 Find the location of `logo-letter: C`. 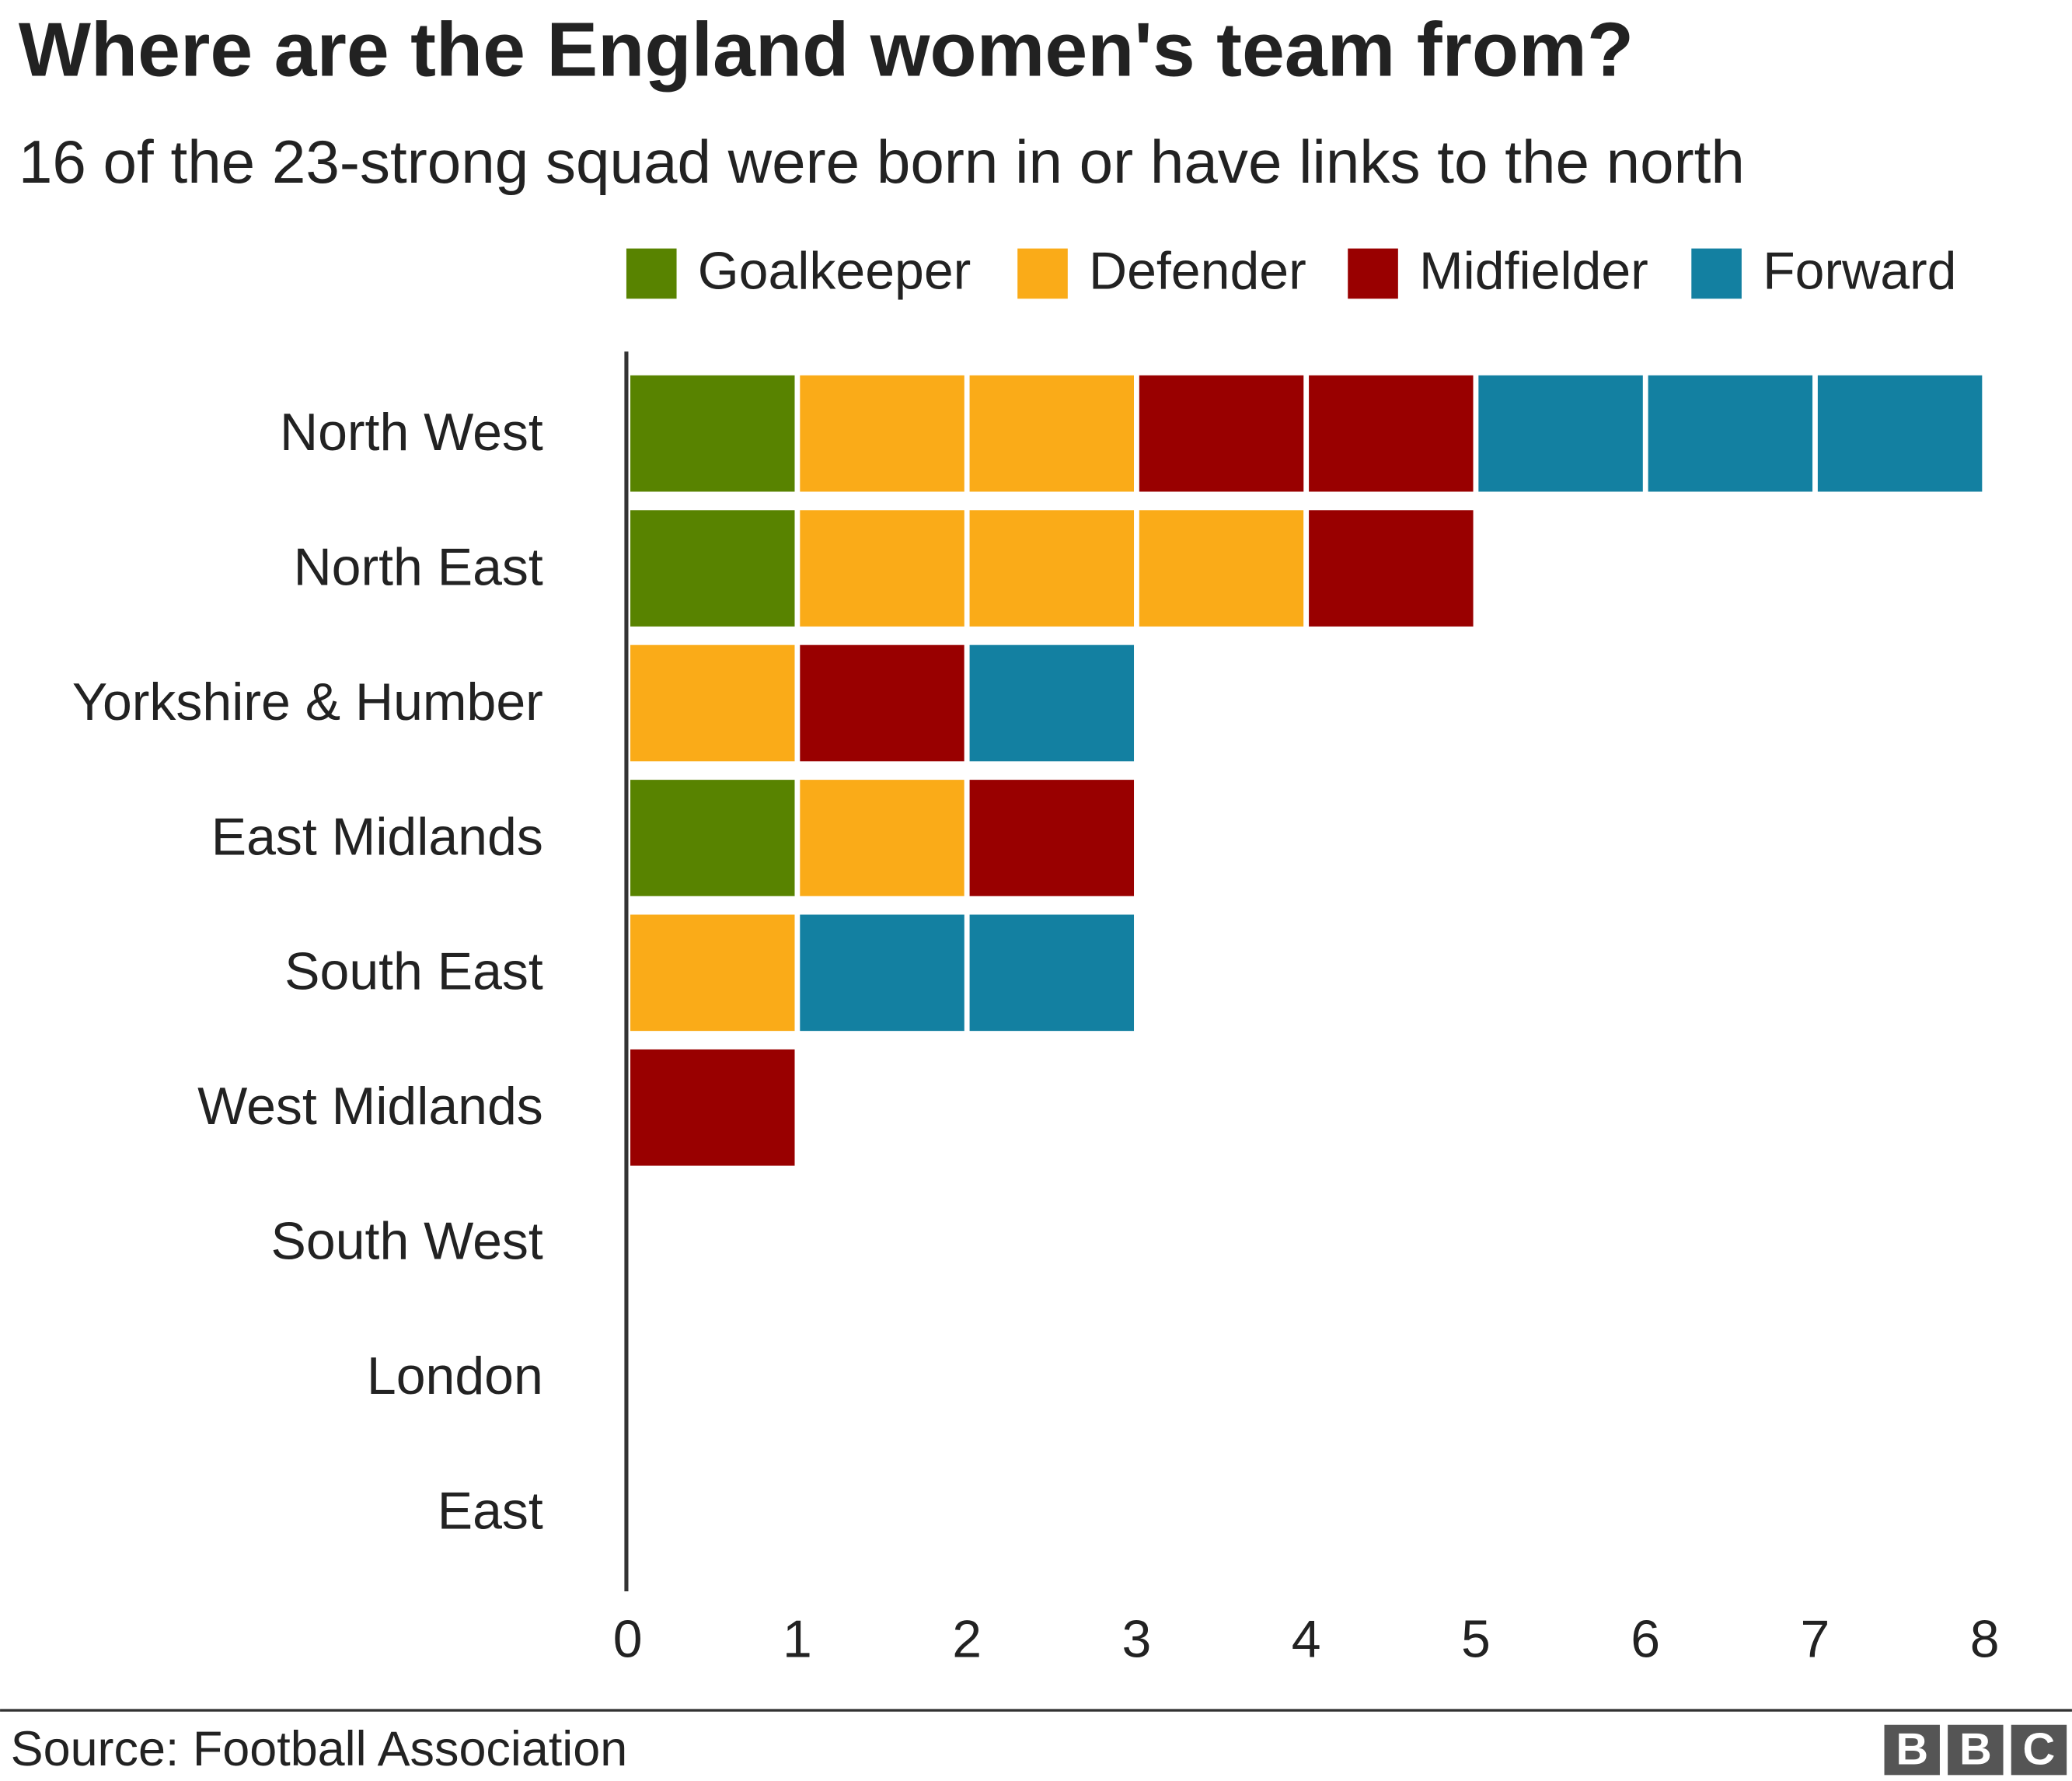

logo-letter: C is located at coordinates (2039, 1750).